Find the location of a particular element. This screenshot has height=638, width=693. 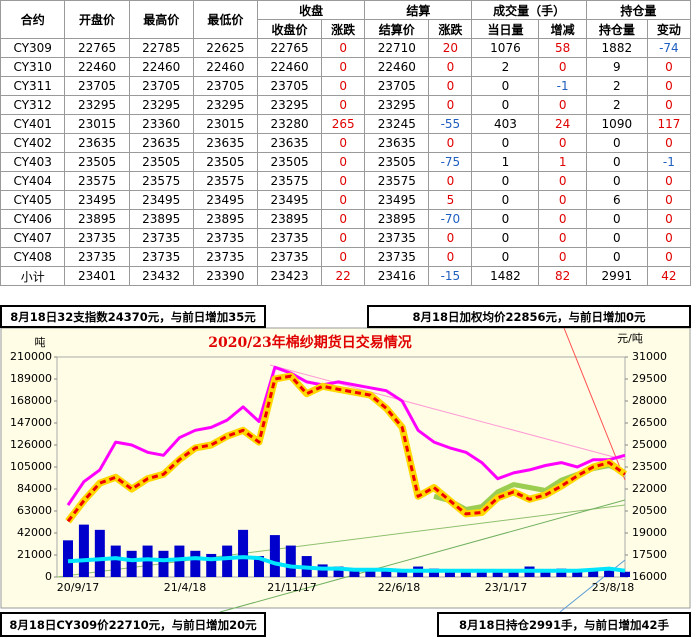

note-text: 8月18日持仓2991手，与前日增加42手 is located at coordinates (564, 625).